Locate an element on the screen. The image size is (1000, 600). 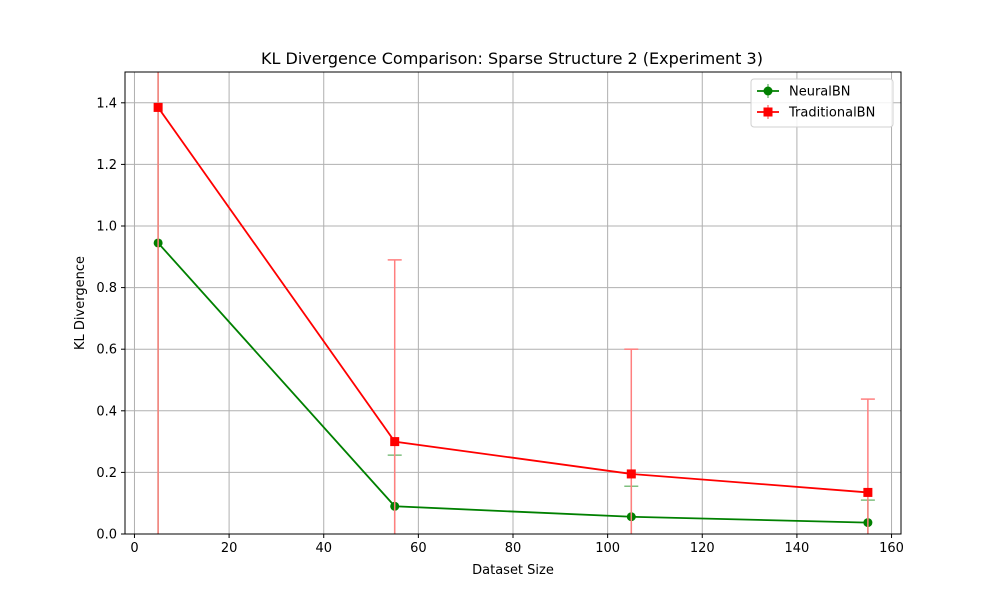
x-tick-label: 80 is located at coordinates (513, 548).